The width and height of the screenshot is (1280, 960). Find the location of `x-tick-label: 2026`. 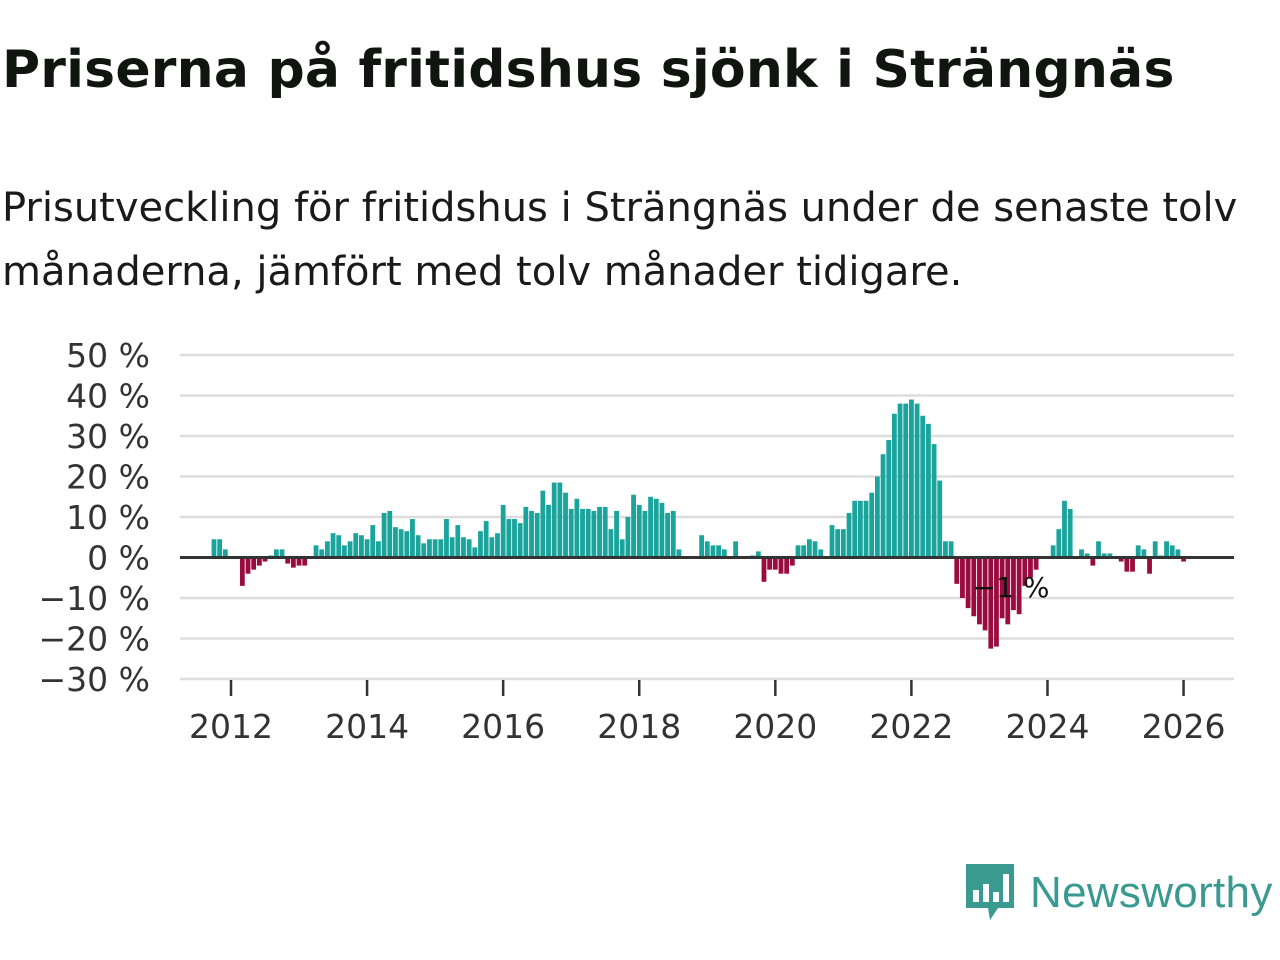

x-tick-label: 2026 is located at coordinates (1184, 726).